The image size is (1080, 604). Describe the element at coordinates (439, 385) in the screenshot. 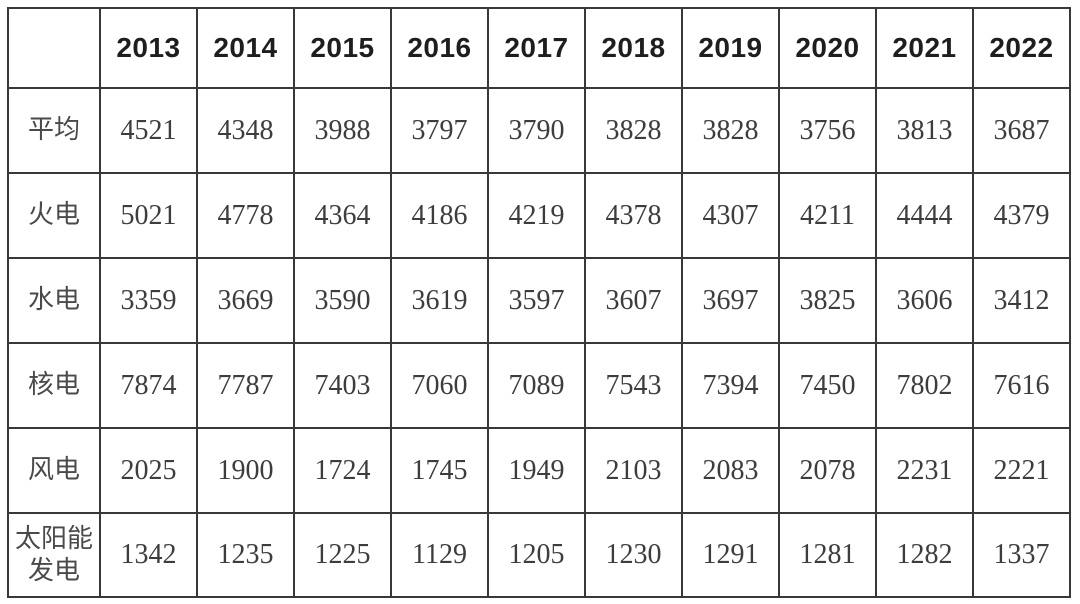

I see `value-cell: 7060` at that location.